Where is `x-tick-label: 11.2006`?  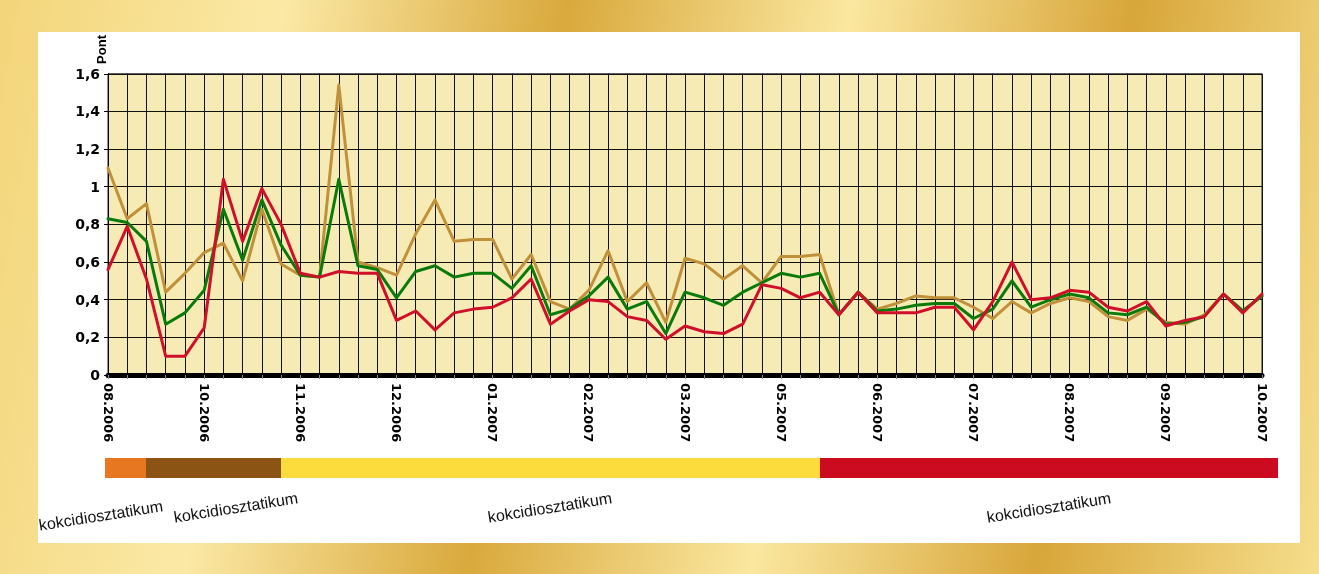
x-tick-label: 11.2006 is located at coordinates (300, 413).